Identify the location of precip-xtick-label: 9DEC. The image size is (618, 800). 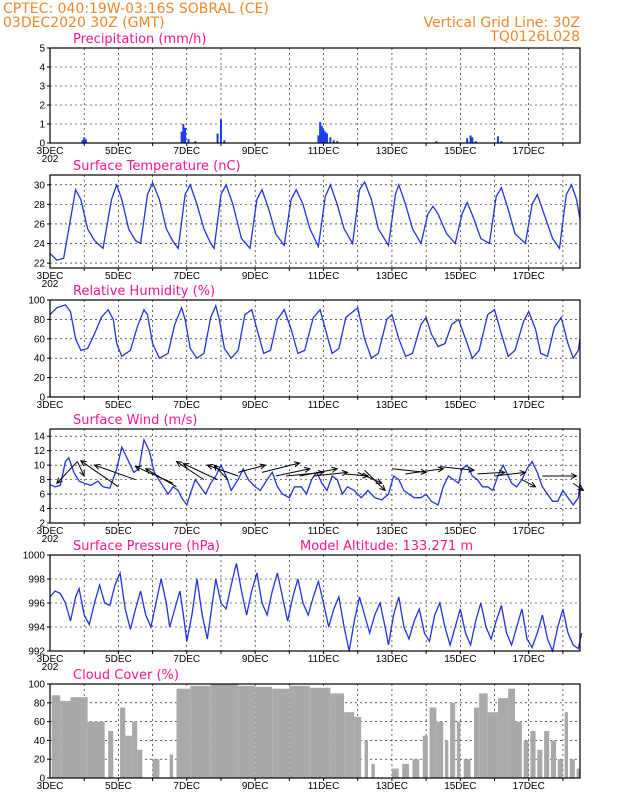
(255, 151).